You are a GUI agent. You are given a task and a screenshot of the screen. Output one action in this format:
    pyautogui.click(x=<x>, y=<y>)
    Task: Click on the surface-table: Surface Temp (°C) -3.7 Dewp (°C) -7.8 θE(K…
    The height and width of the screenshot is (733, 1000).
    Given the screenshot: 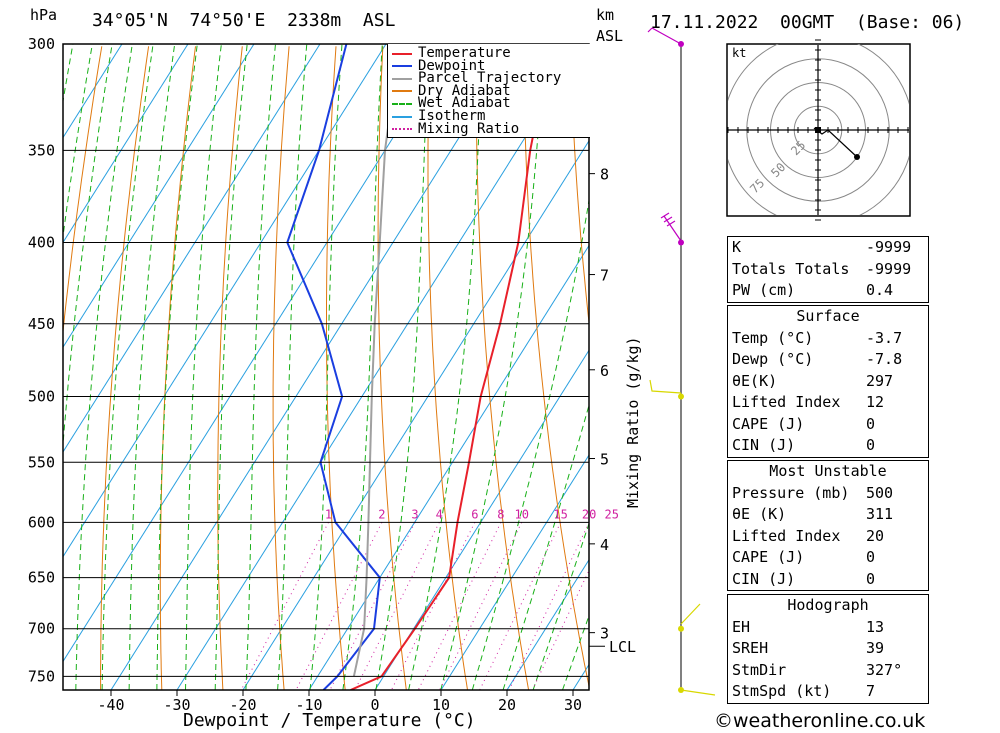 What is the action you would take?
    pyautogui.click(x=828, y=381)
    